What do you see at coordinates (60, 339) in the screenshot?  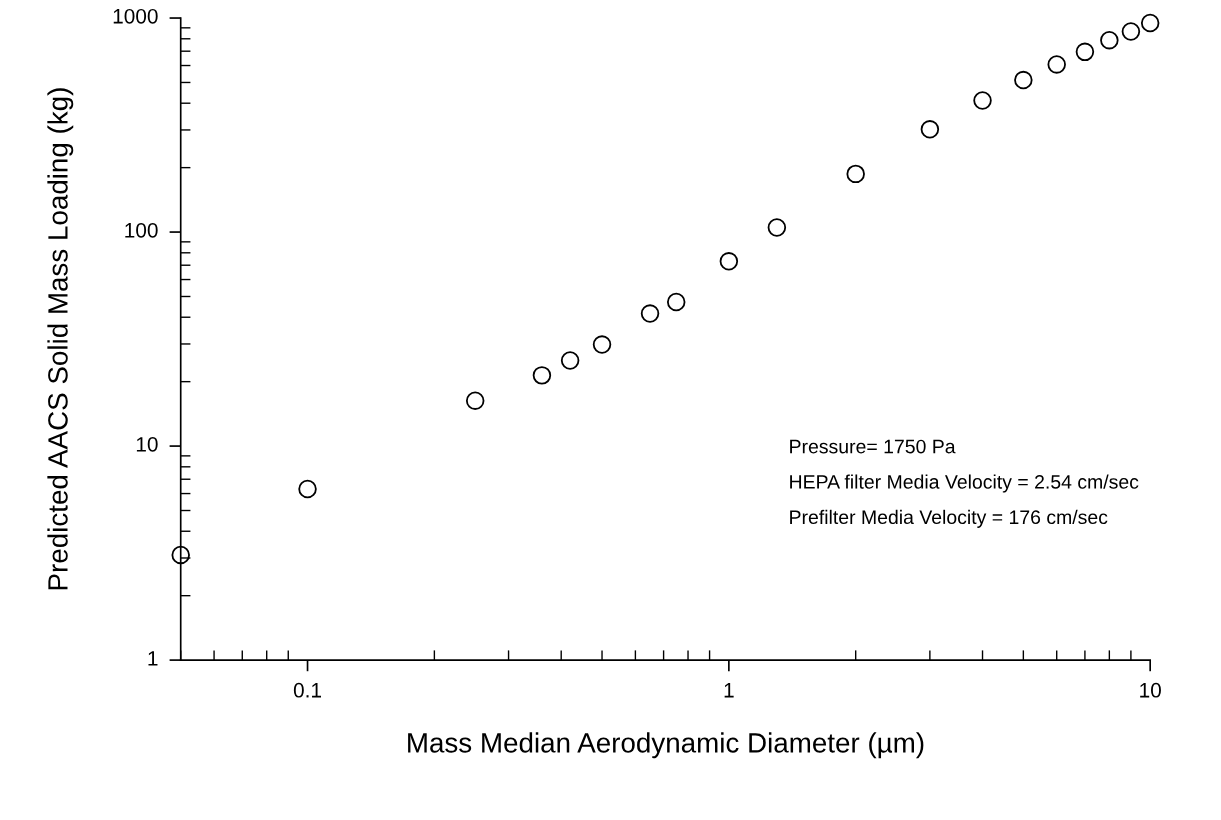 I see `y-axis-title: Predicted AACS Solid Mass Loading (kg)` at bounding box center [60, 339].